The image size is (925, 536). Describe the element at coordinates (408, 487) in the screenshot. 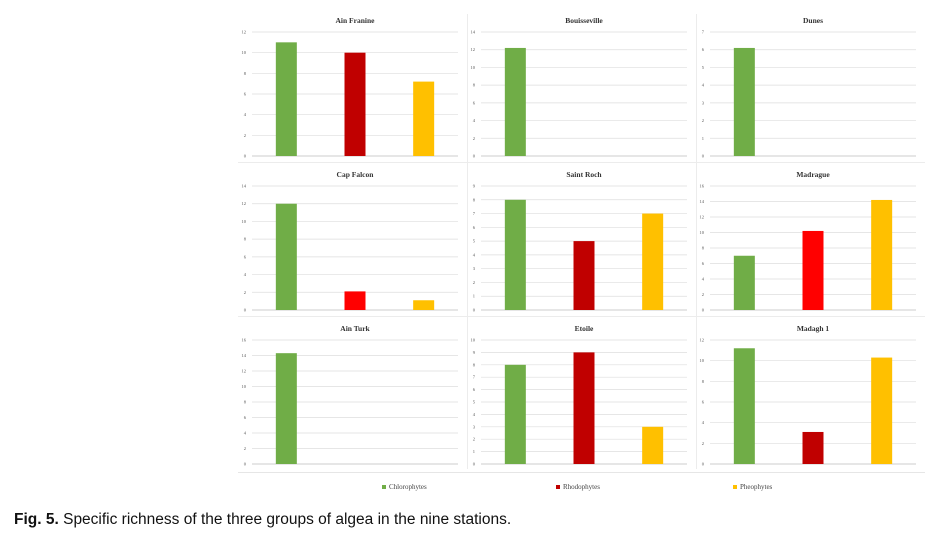

I see `legend-label: Chlorophytes` at that location.